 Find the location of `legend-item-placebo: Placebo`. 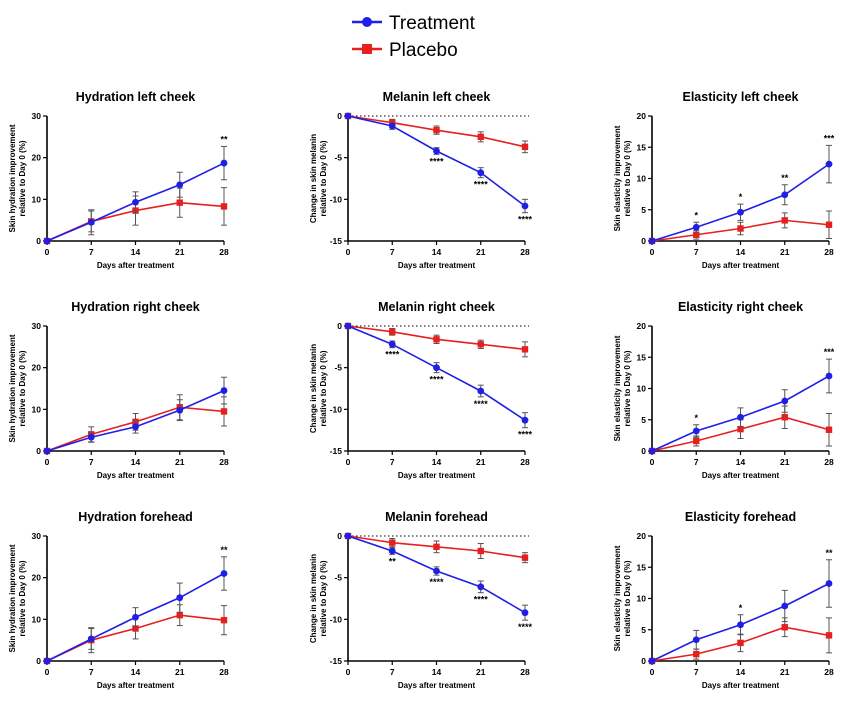

legend-item-placebo: Placebo is located at coordinates (405, 50).